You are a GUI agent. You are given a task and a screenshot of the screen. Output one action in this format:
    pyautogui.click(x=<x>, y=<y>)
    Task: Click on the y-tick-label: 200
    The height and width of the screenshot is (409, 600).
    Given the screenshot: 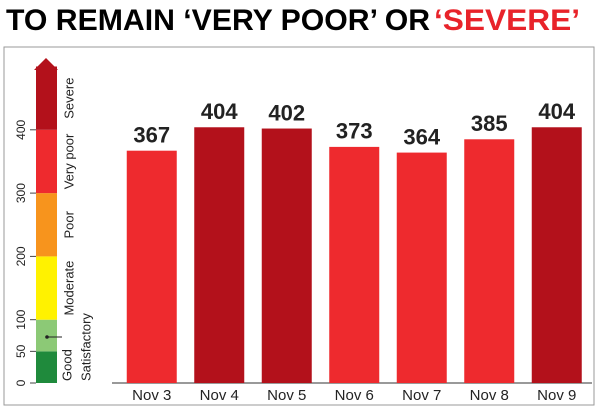 What is the action you would take?
    pyautogui.click(x=21, y=256)
    